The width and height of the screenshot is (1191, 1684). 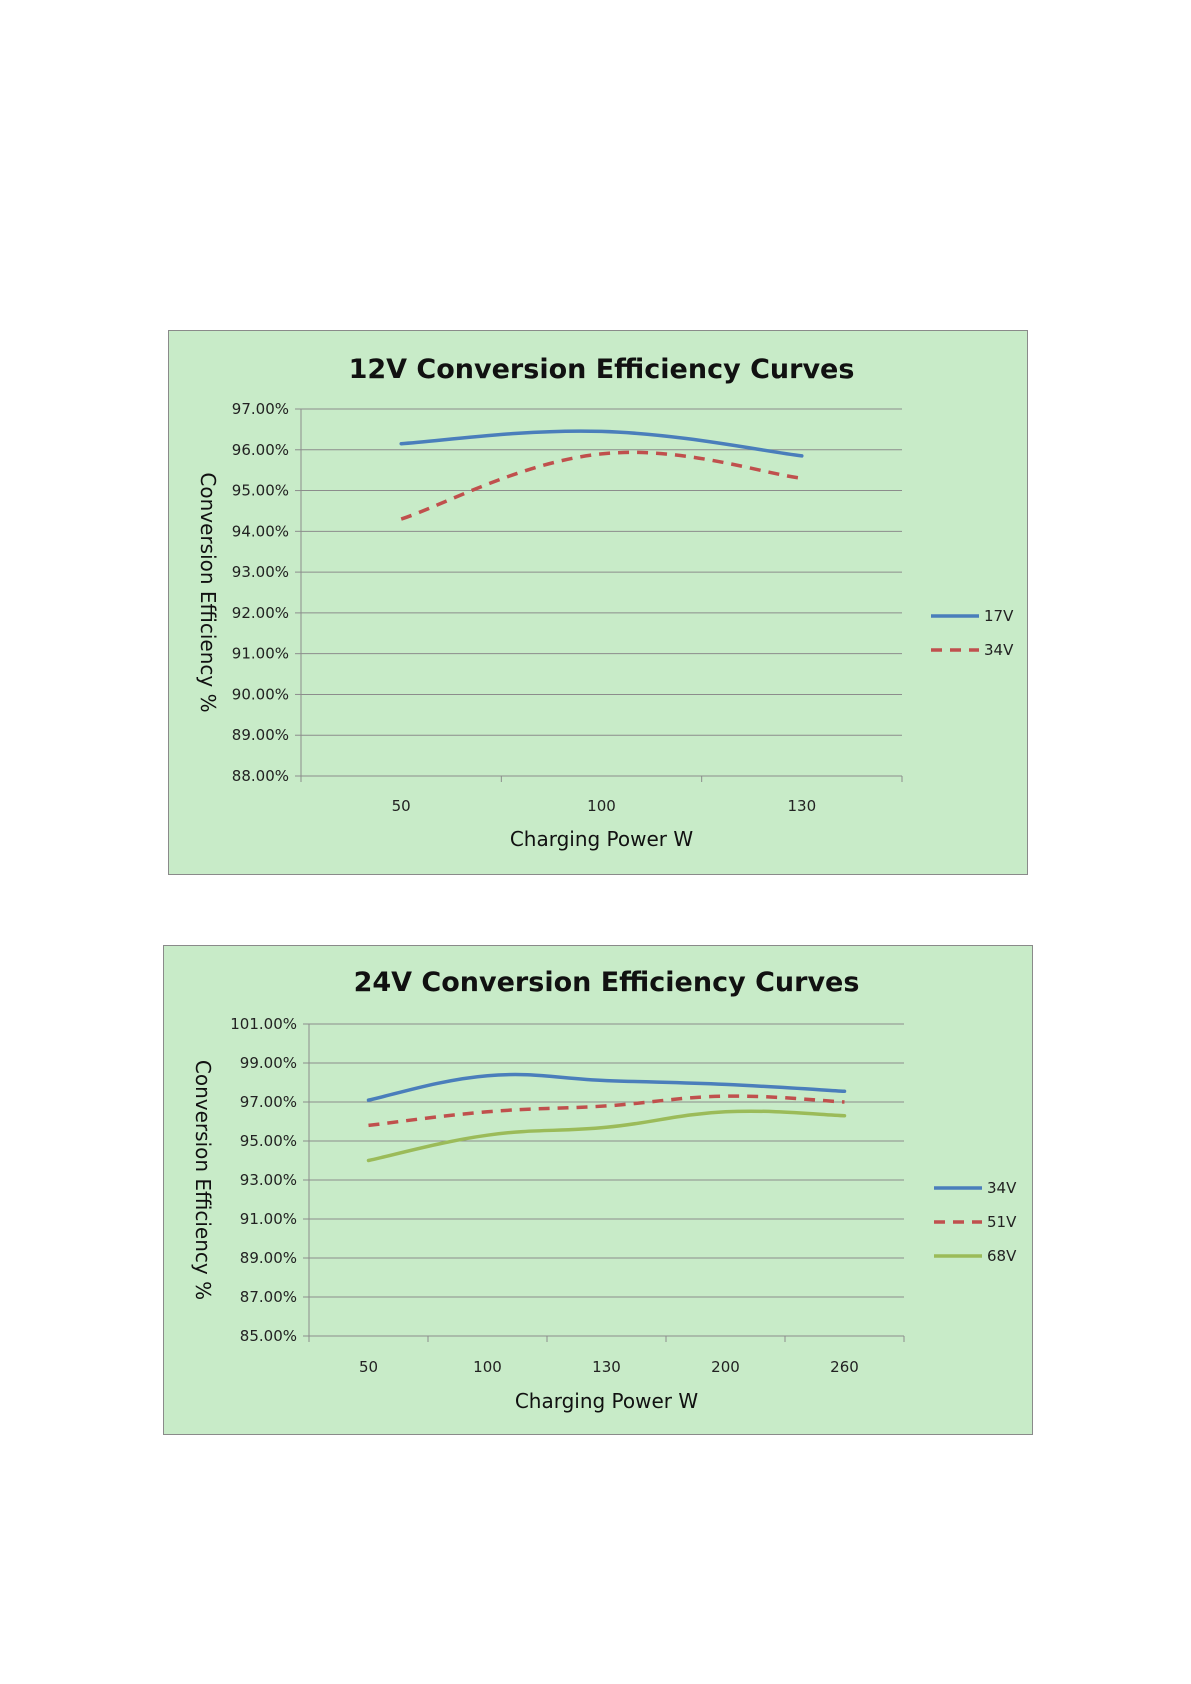 What do you see at coordinates (602, 839) in the screenshot?
I see `chart-12v-x-axis-title: Charging Power W` at bounding box center [602, 839].